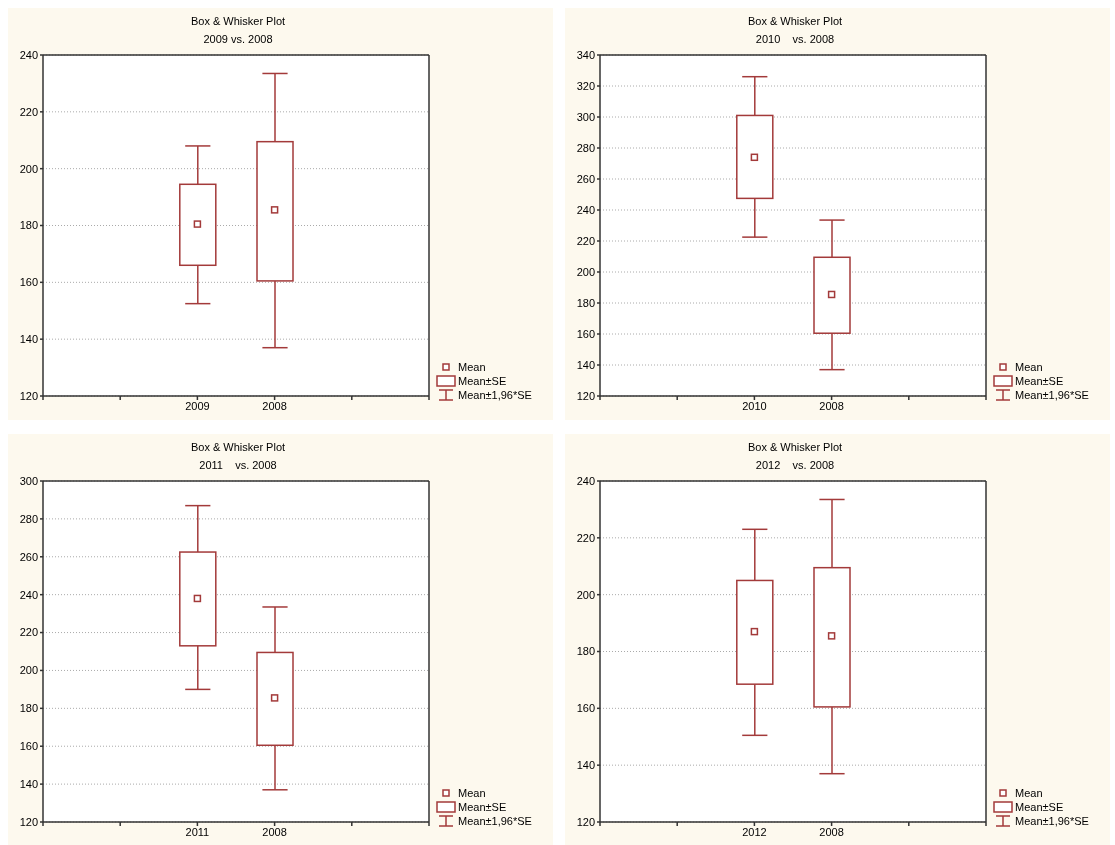 This screenshot has height=845, width=1115. I want to click on chart-subtitle: 2009 vs. 2008, so click(238, 39).